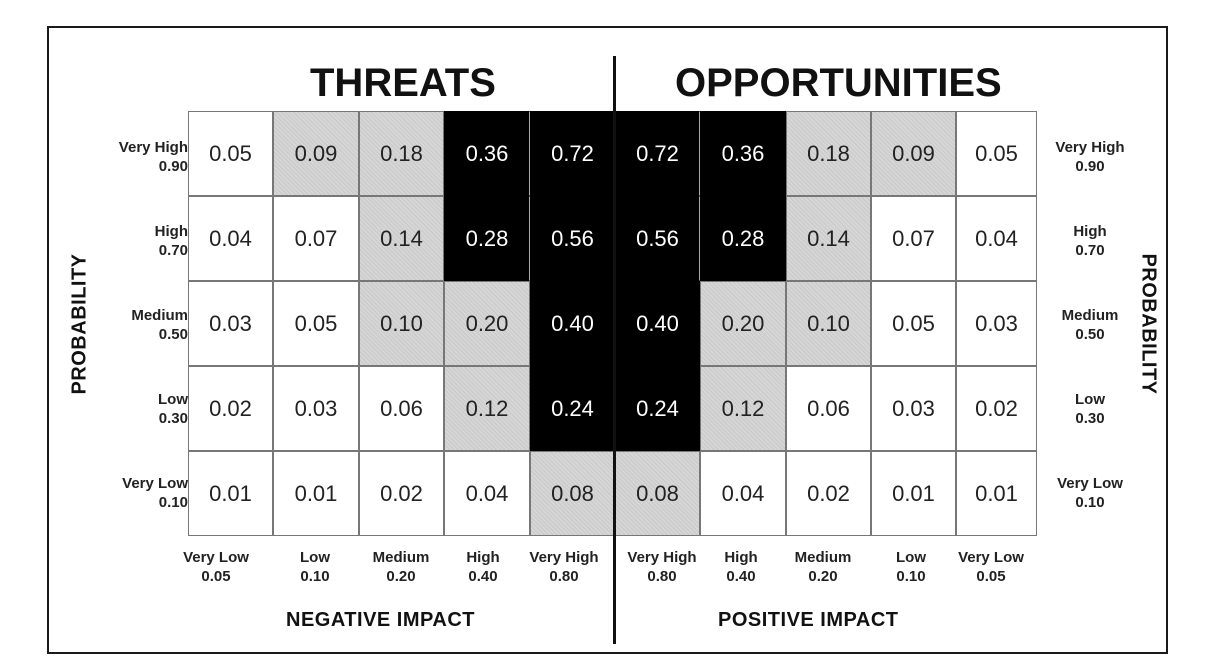  Describe the element at coordinates (808, 620) in the screenshot. I see `positive-impact-axis: POSITIVE IMPACT` at that location.